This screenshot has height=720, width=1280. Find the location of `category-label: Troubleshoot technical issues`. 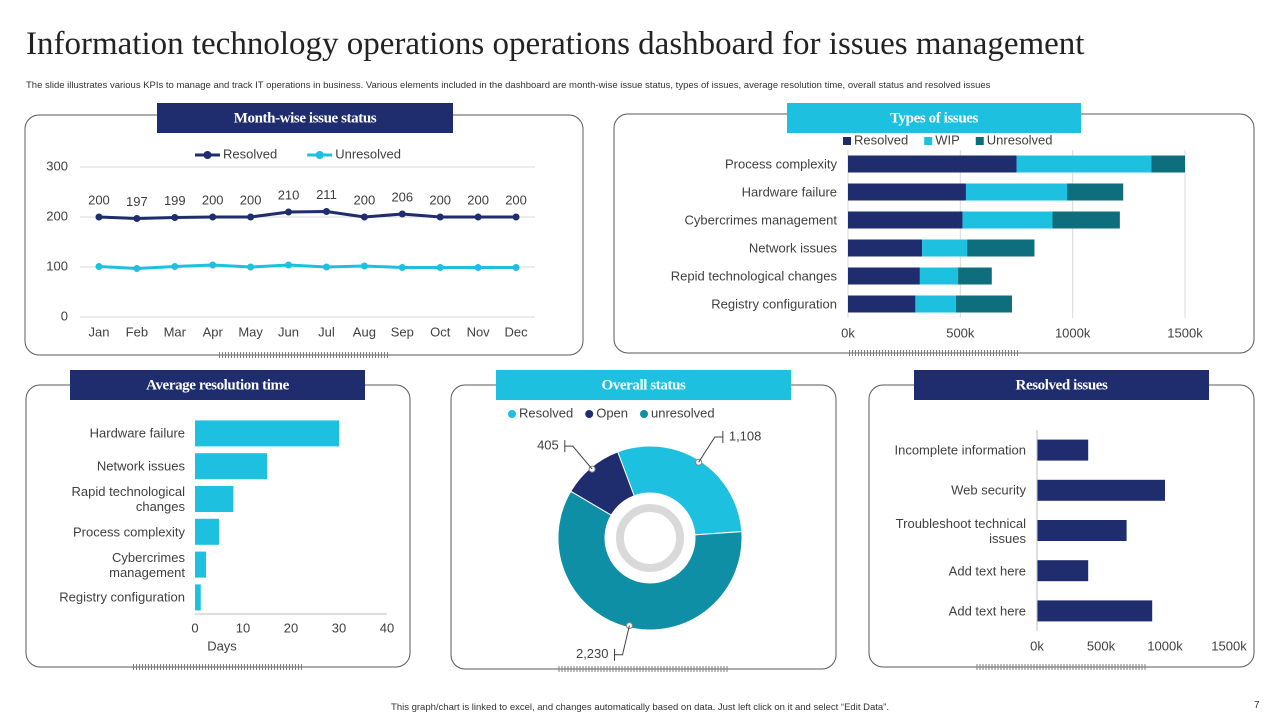

category-label: Troubleshoot technical issues is located at coordinates (960, 530).